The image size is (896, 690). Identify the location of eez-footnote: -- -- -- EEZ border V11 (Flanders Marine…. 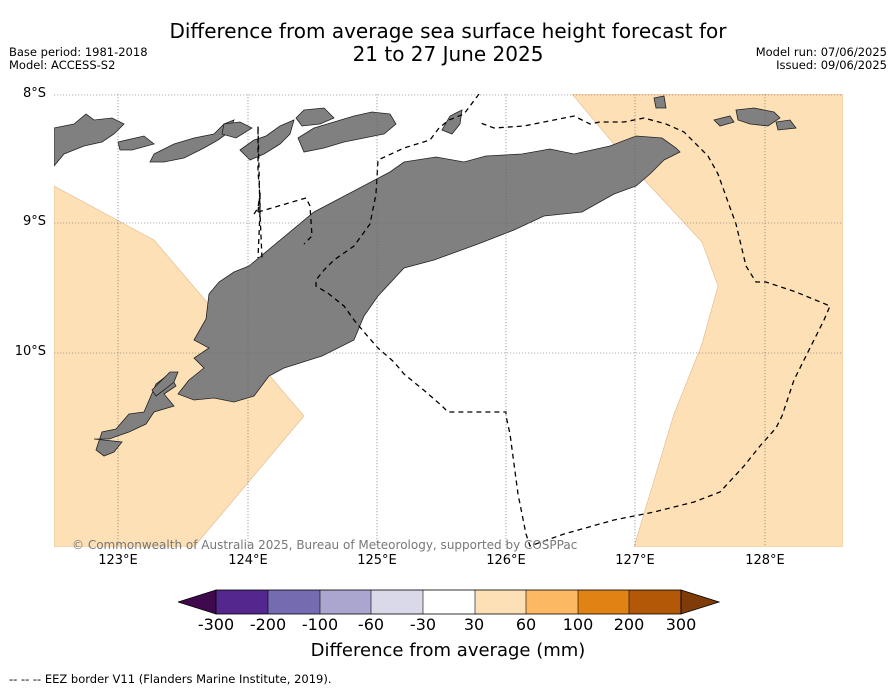
(170, 679).